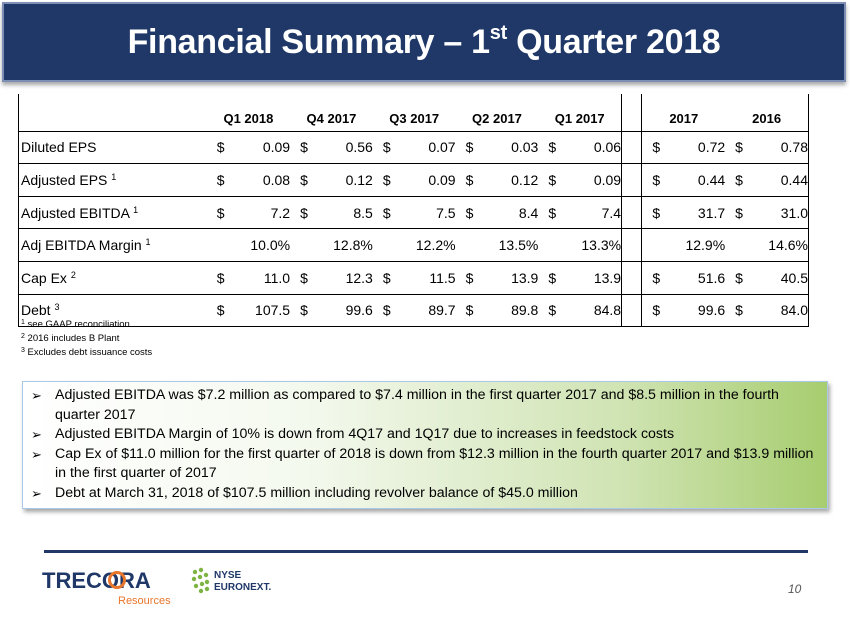  Describe the element at coordinates (242, 587) in the screenshot. I see `nyse-logo-line2: EURONEXT.` at that location.